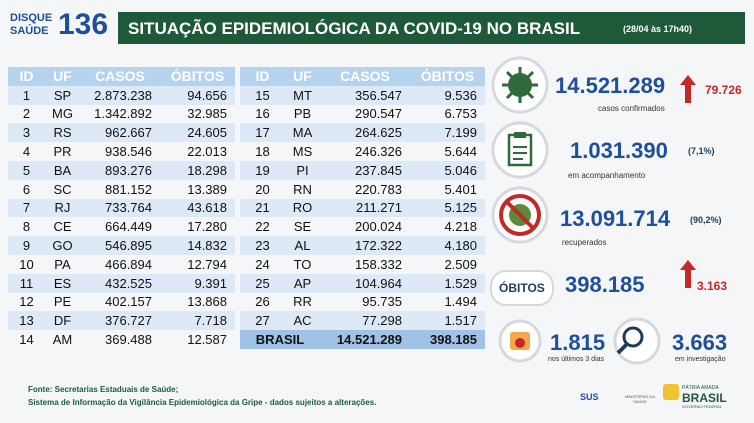 The height and width of the screenshot is (423, 754). Describe the element at coordinates (460, 227) in the screenshot. I see `table-cell: 4.218` at that location.